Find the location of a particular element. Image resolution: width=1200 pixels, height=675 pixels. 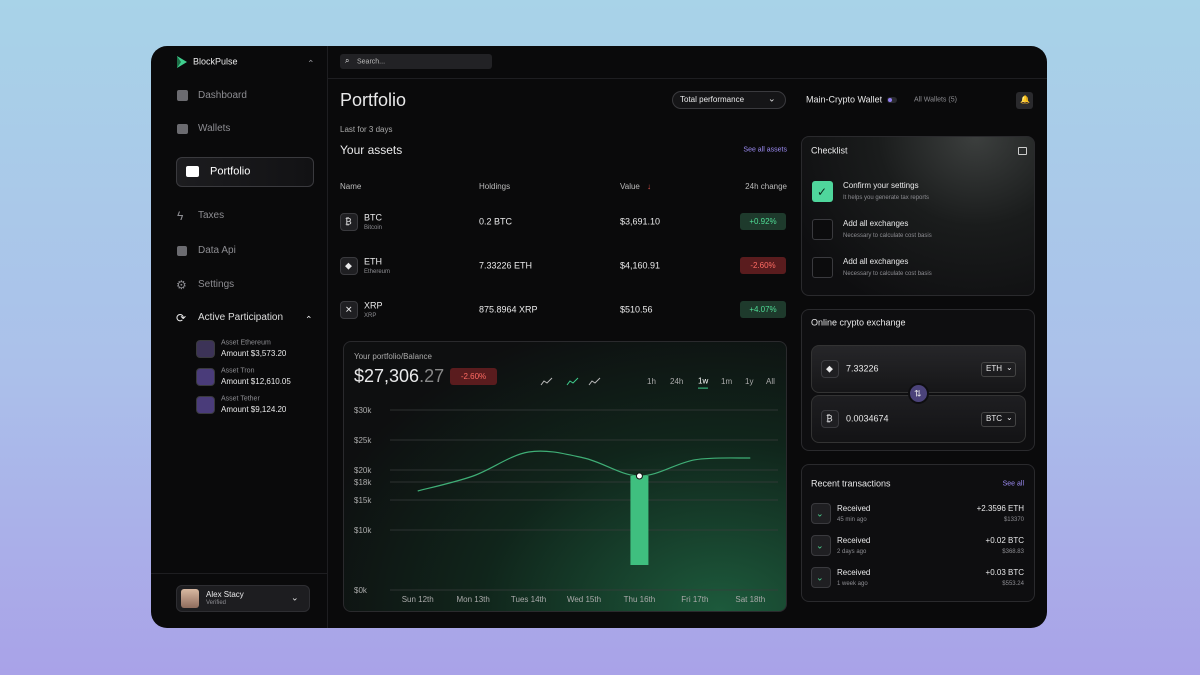

nav-item: Data Api is located at coordinates (217, 250).